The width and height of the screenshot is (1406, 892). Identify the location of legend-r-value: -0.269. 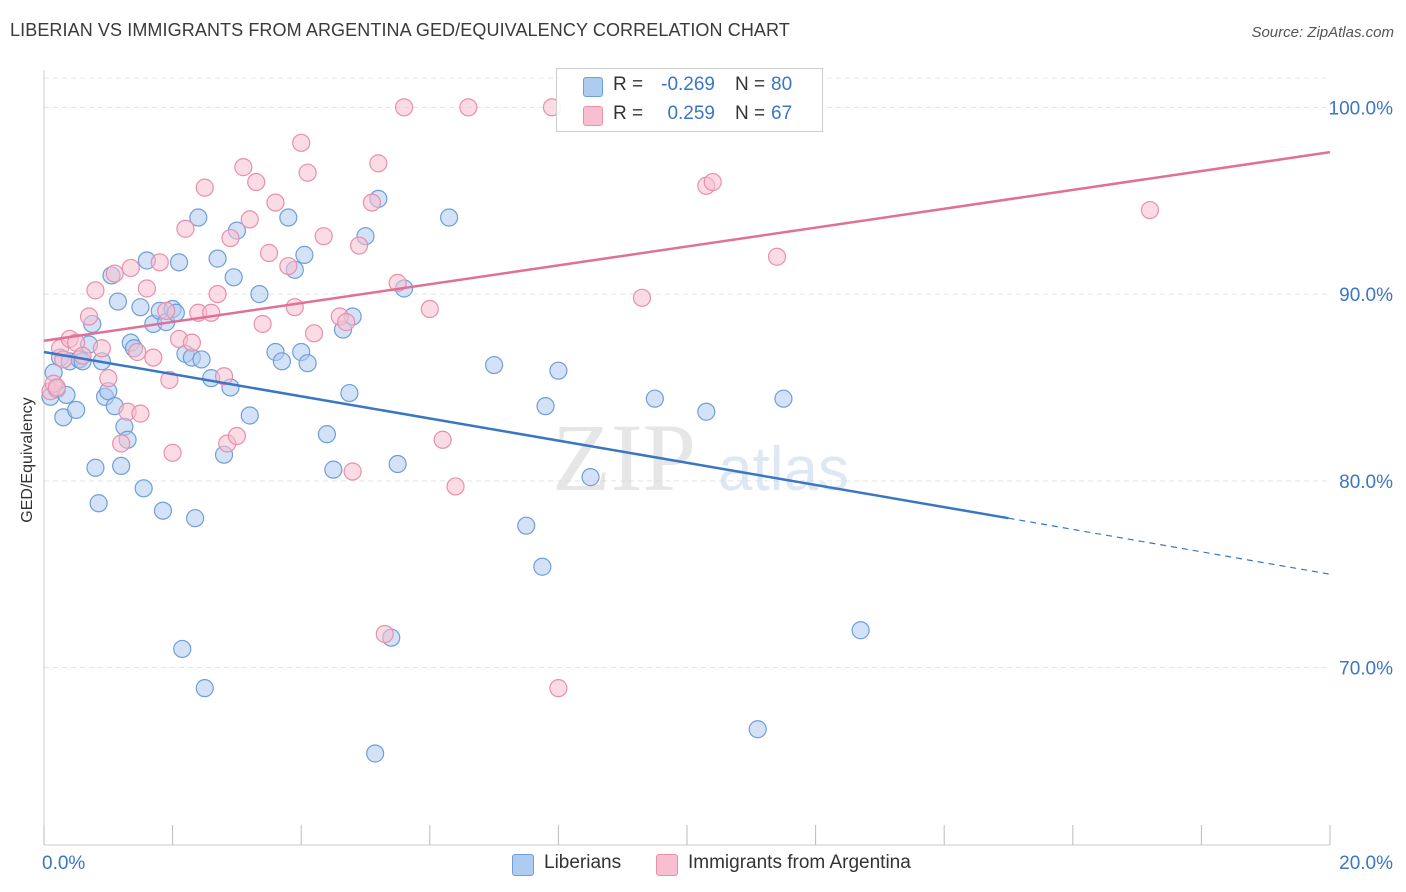
(688, 84).